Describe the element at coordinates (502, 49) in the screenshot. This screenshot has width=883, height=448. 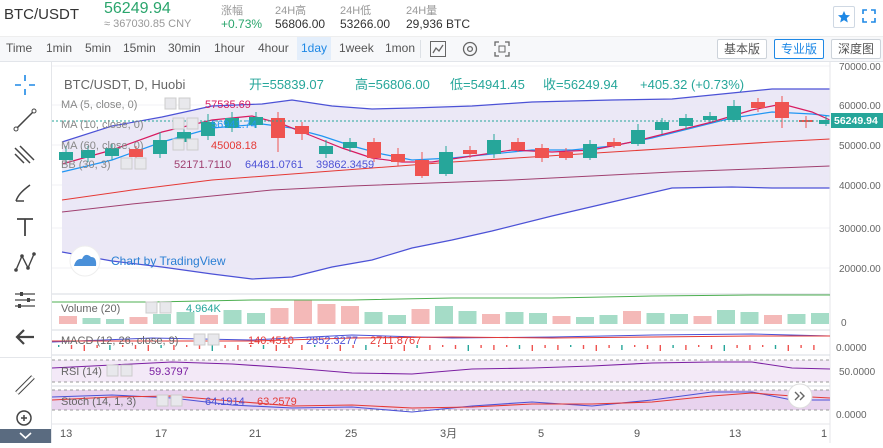
I see `fullscreen-icon` at that location.